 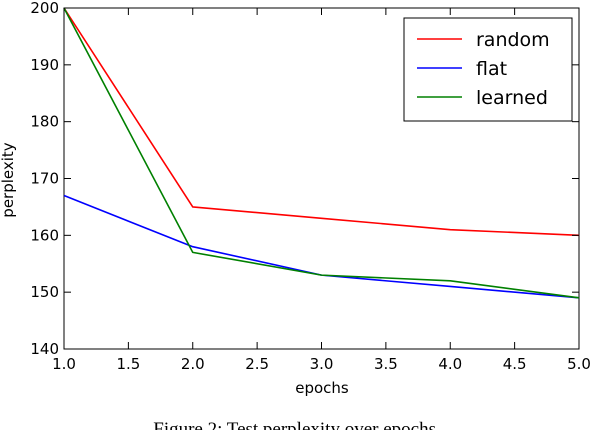 What do you see at coordinates (579, 364) in the screenshot?
I see `x-tick-label: 5.0` at bounding box center [579, 364].